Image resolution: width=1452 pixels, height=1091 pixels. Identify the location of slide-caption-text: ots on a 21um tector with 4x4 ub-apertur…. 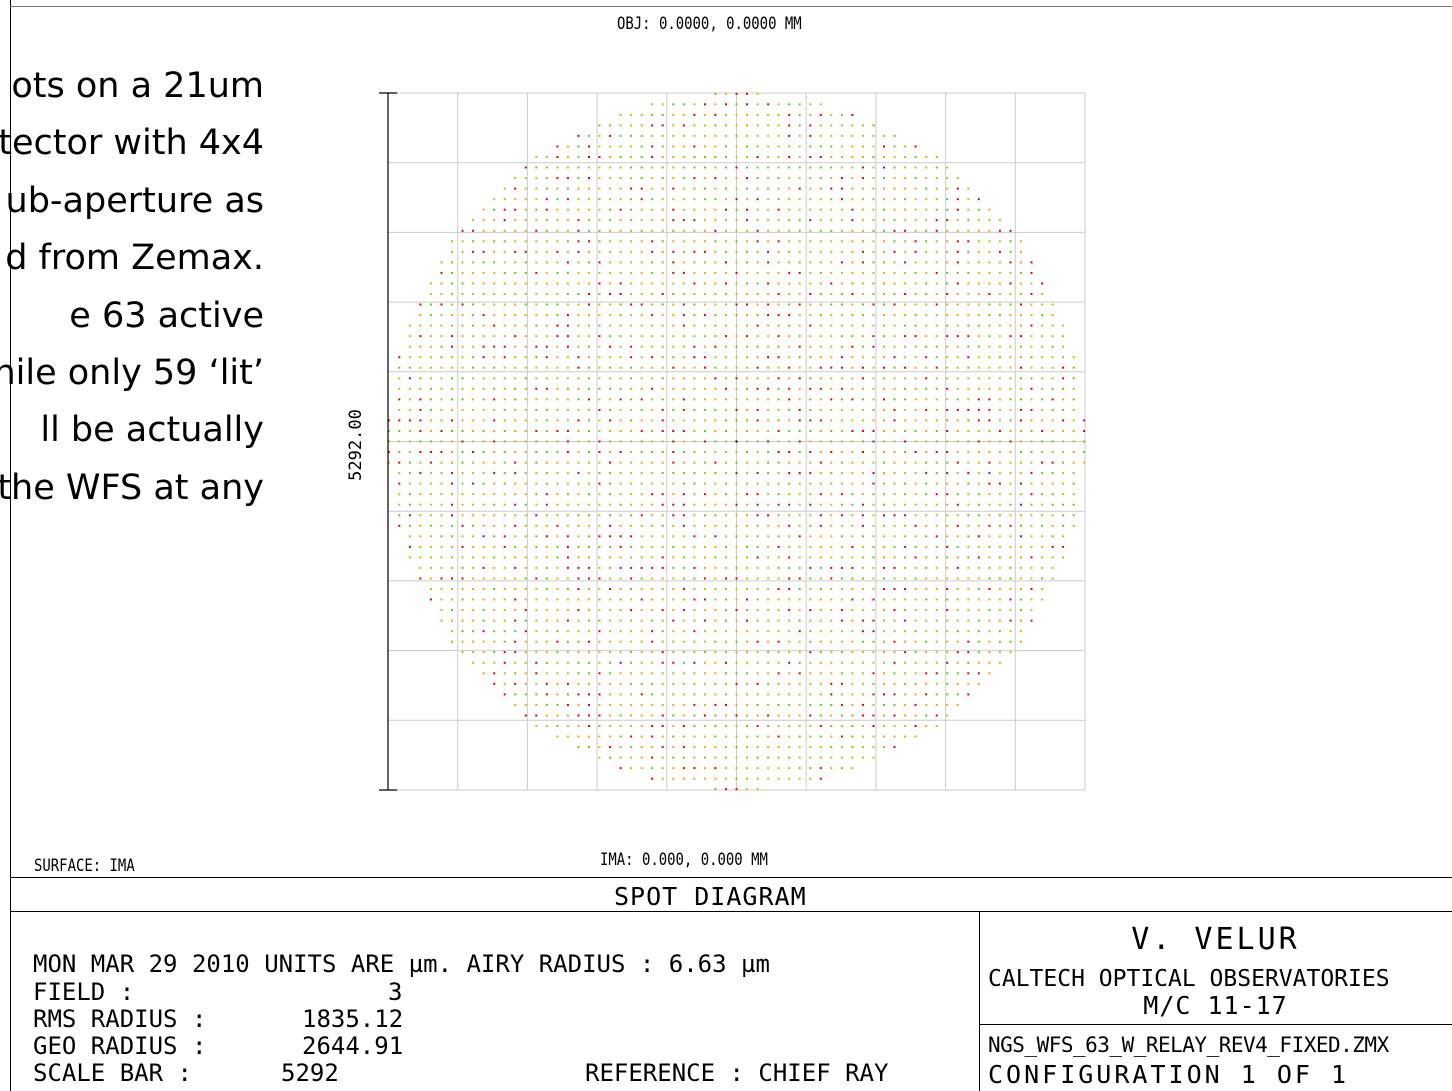
(132, 287).